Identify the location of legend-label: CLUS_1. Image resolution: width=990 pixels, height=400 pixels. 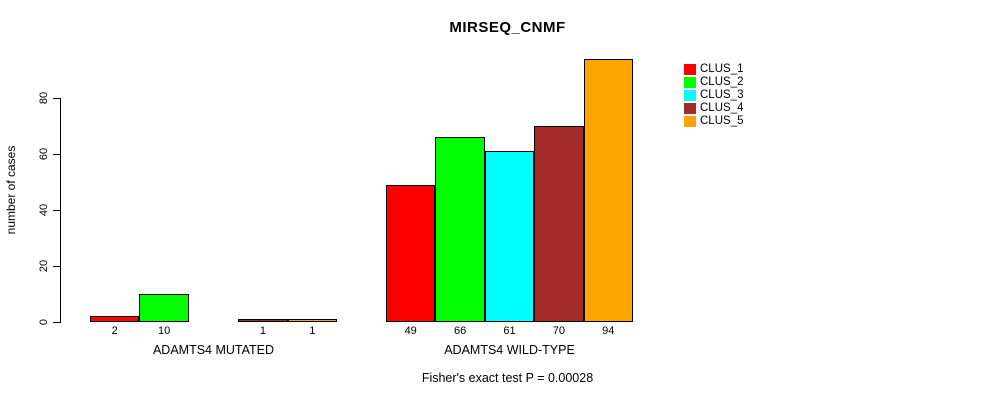
(722, 69).